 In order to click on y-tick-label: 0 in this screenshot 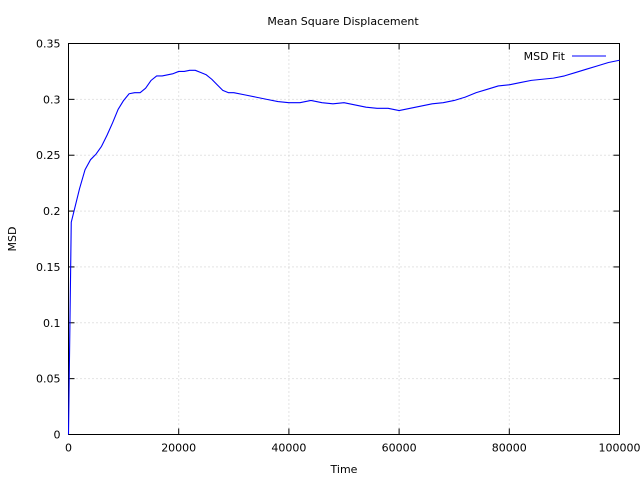, I will do `click(57, 435)`.